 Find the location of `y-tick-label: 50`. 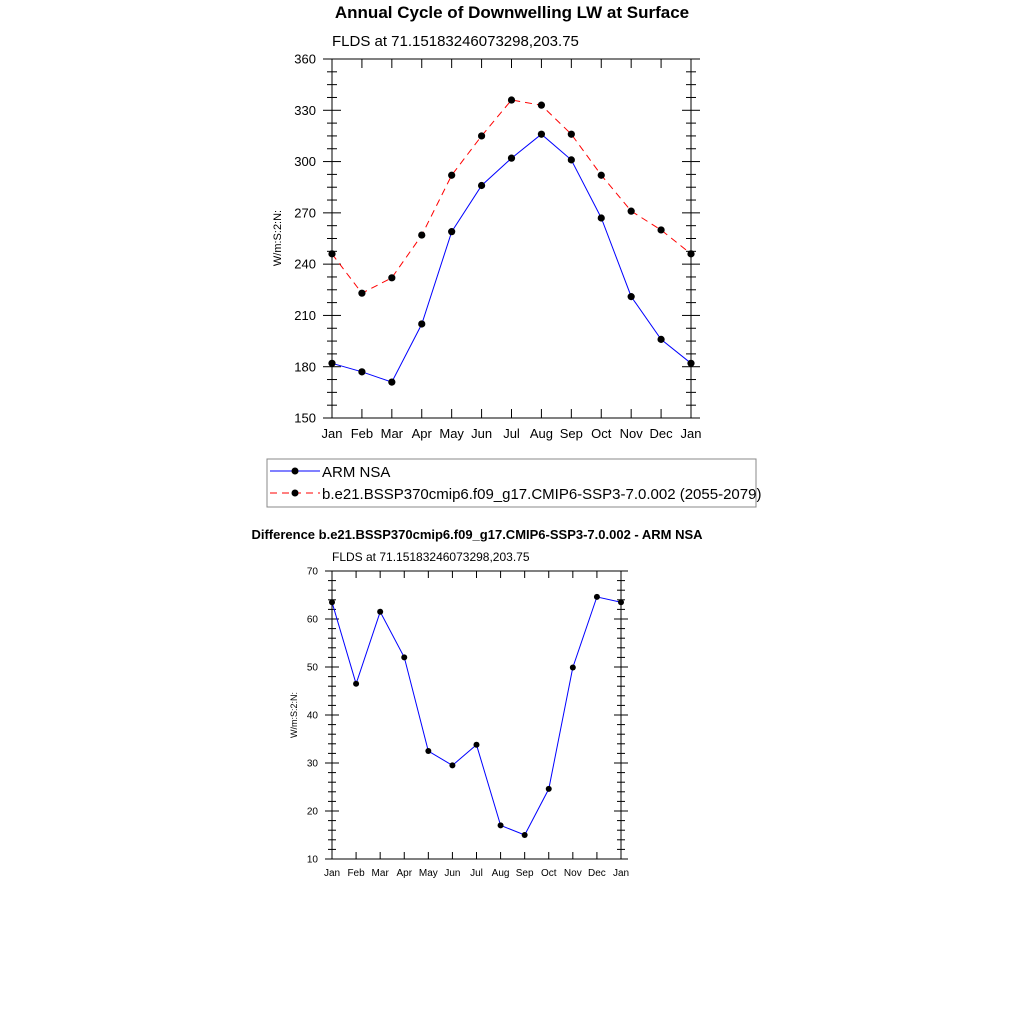

y-tick-label: 50 is located at coordinates (313, 668).